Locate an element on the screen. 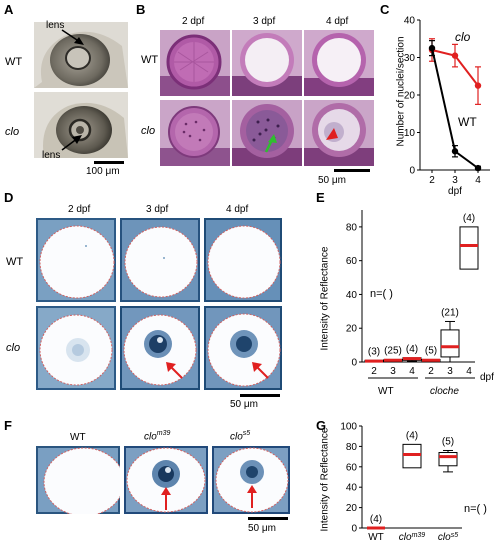 The width and height of the screenshot is (500, 550). chart-e-ytick-label: 60 is located at coordinates (352, 261).